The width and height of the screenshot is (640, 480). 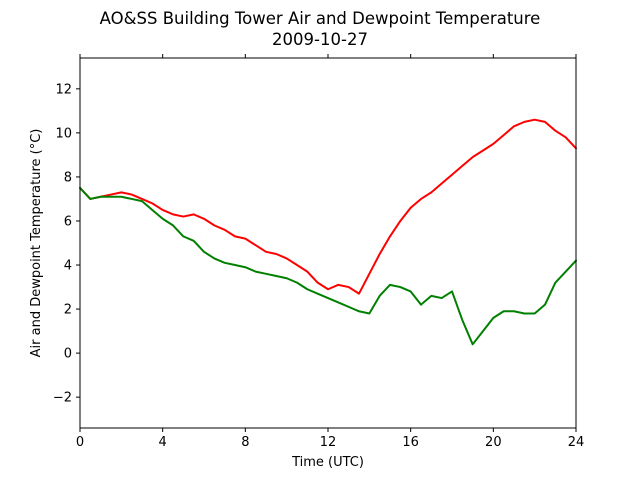 What do you see at coordinates (576, 442) in the screenshot?
I see `x-tick-label: 24` at bounding box center [576, 442].